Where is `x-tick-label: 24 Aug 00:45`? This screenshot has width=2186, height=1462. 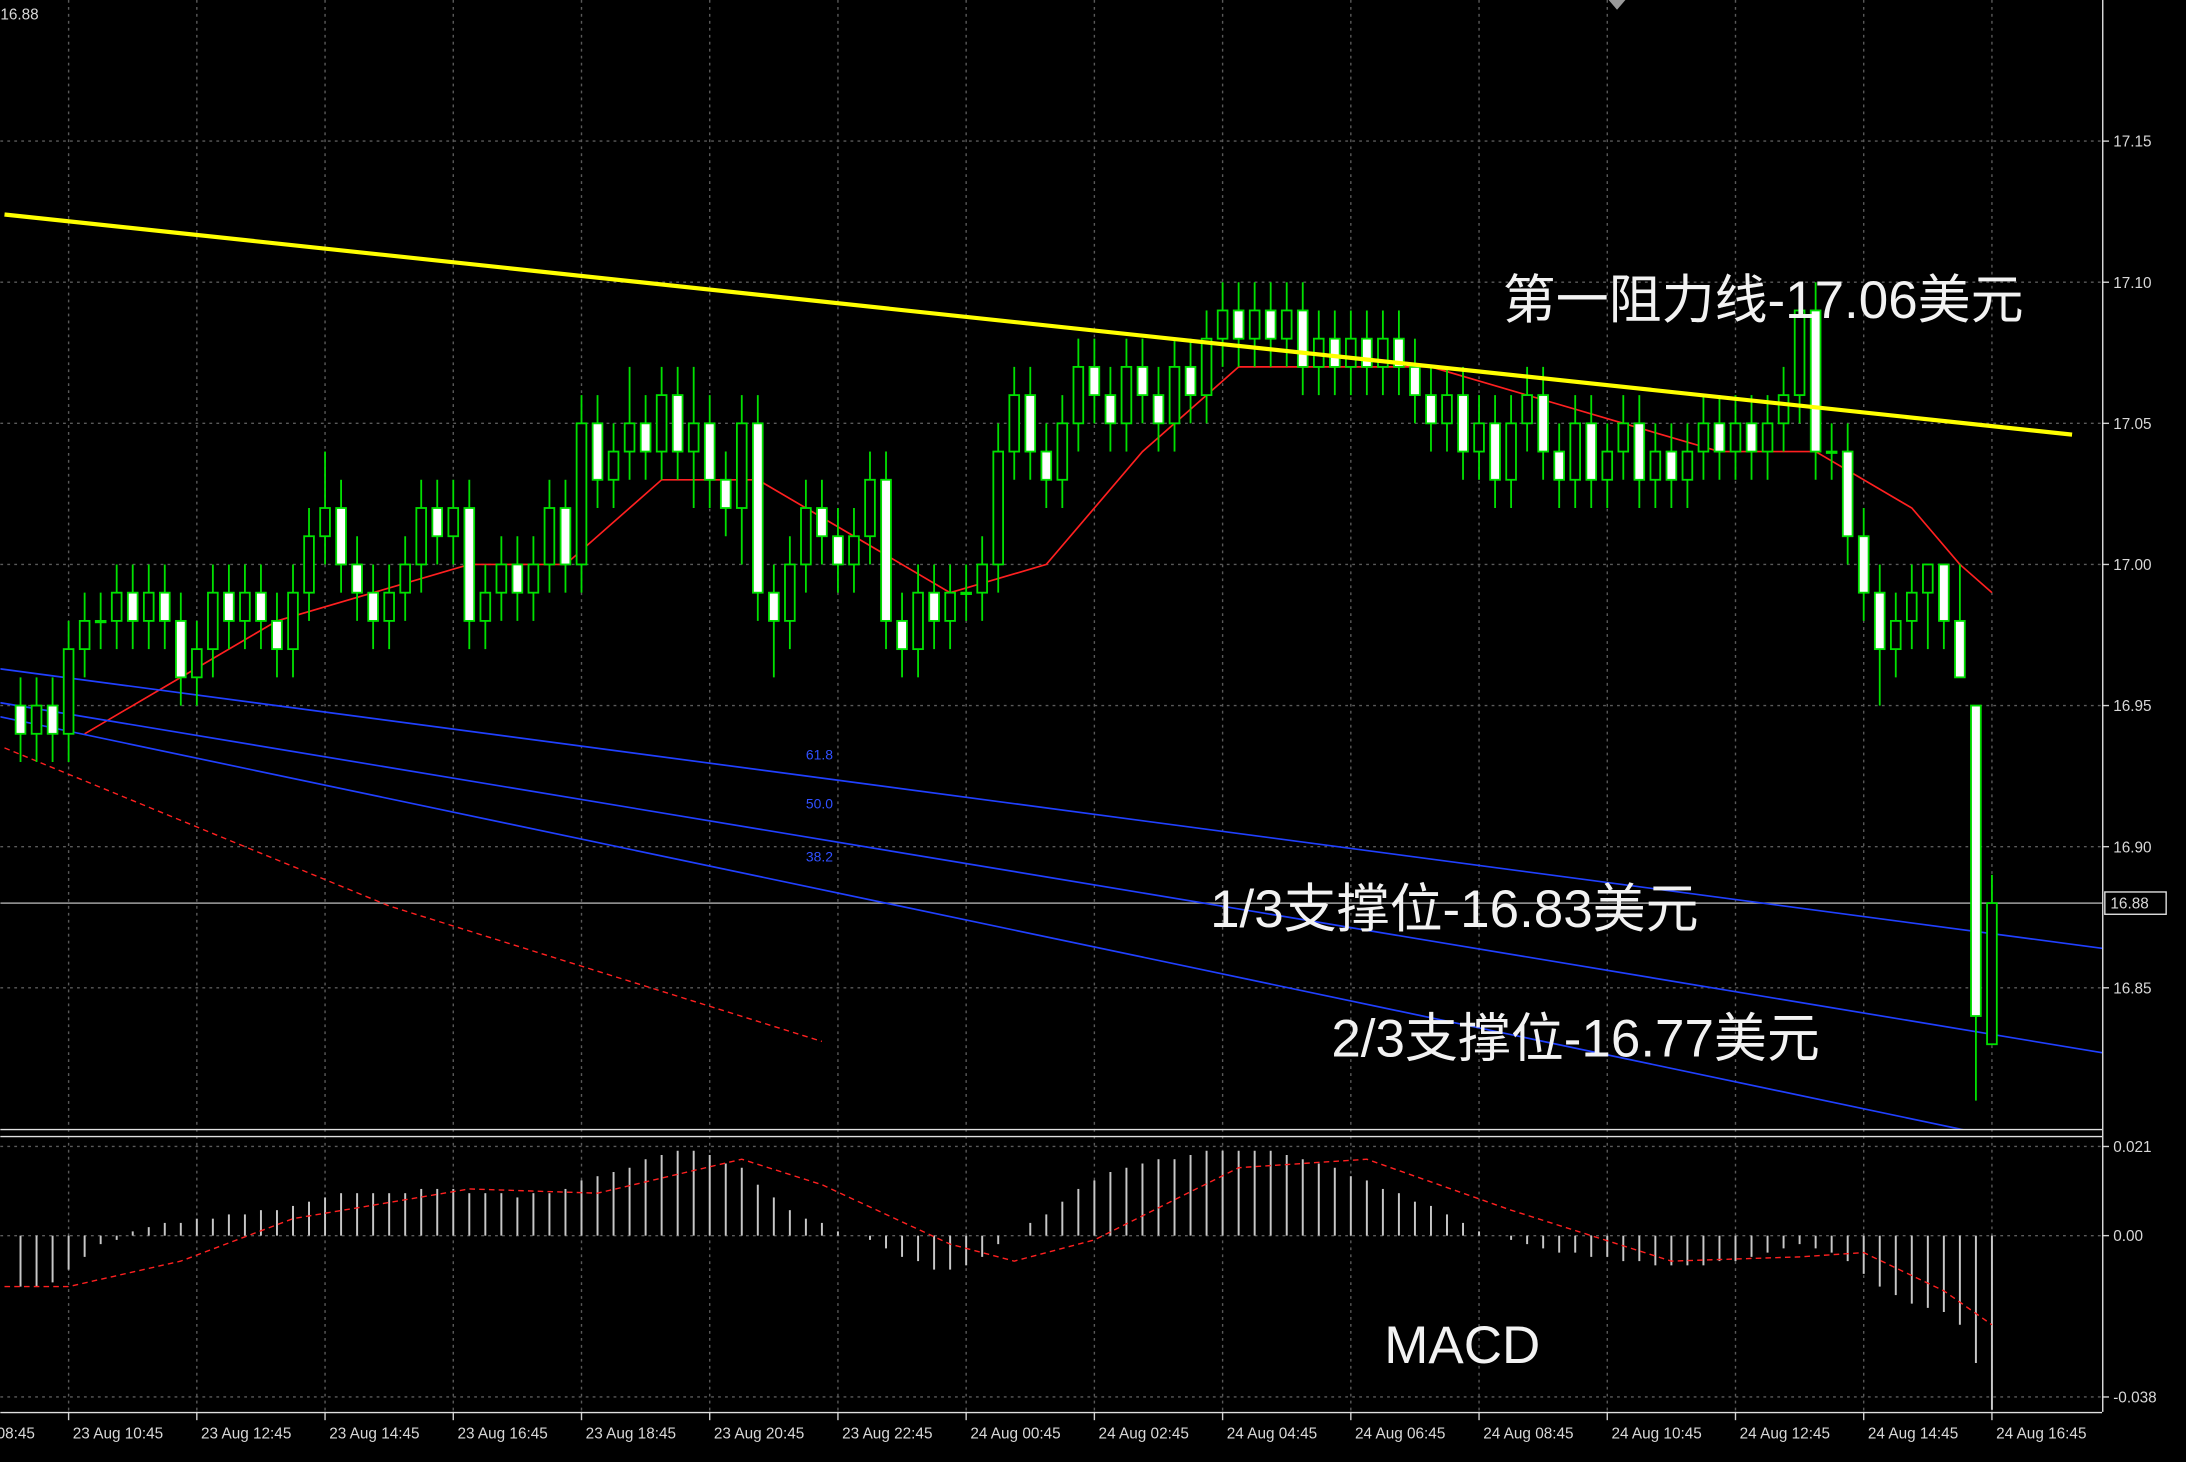
x-tick-label: 24 Aug 00:45 is located at coordinates (1015, 1433).